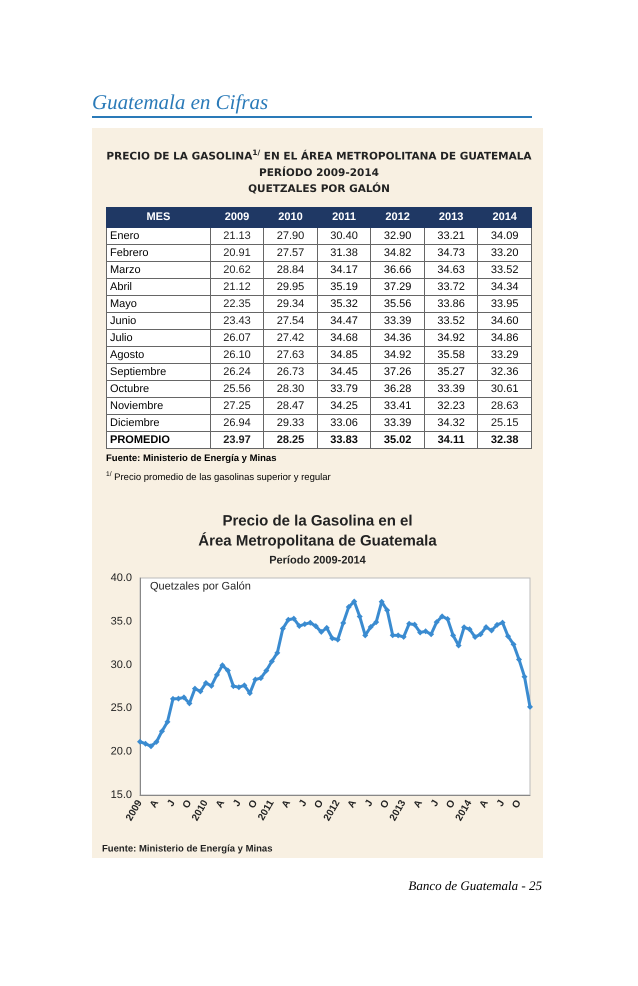 This screenshot has width=638, height=986. I want to click on data-label: 27.57, so click(291, 252).